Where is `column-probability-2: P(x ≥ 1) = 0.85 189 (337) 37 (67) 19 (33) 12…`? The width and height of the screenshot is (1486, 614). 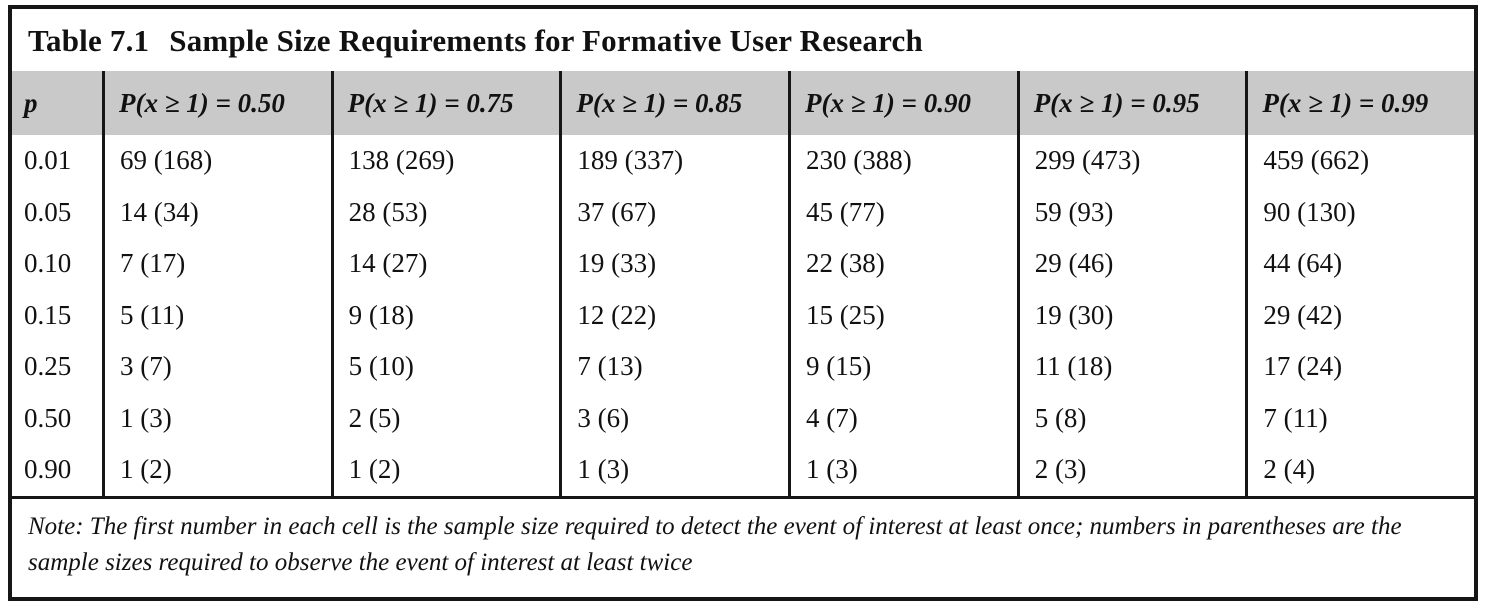 column-probability-2: P(x ≥ 1) = 0.85 189 (337) 37 (67) 19 (33) 12… is located at coordinates (674, 283).